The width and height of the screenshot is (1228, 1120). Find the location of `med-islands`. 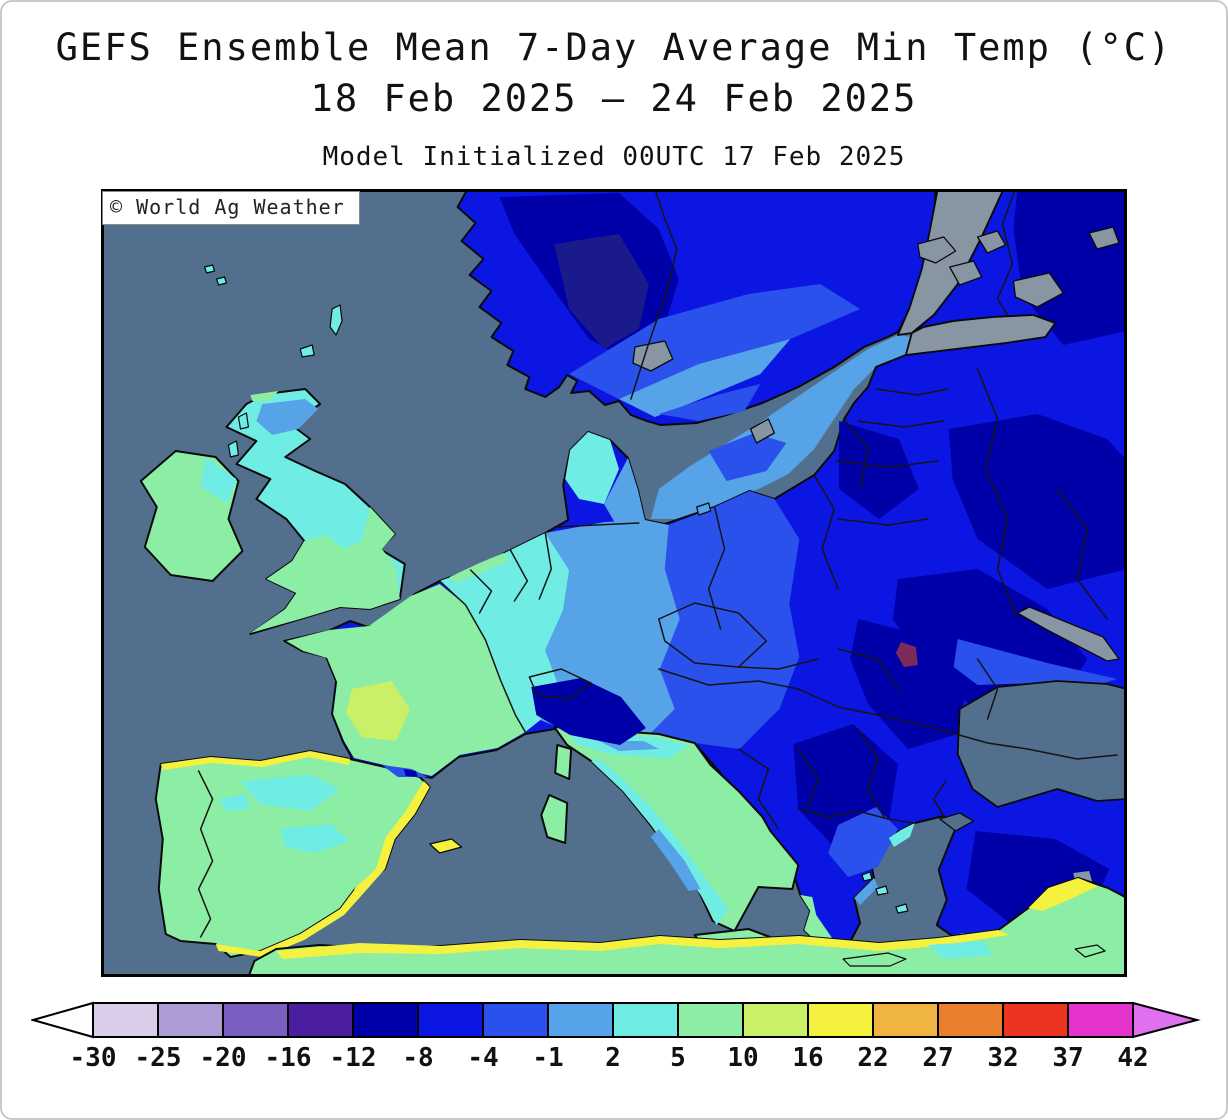

med-islands is located at coordinates (974, 955).